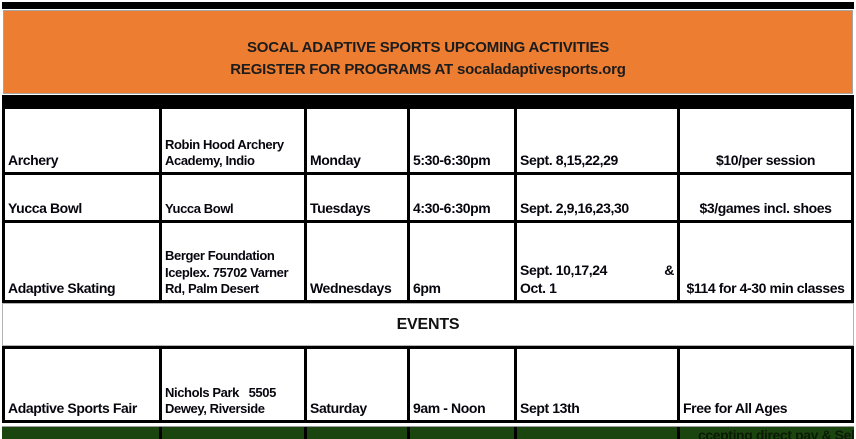  What do you see at coordinates (428, 5) in the screenshot?
I see `top-black-bar` at bounding box center [428, 5].